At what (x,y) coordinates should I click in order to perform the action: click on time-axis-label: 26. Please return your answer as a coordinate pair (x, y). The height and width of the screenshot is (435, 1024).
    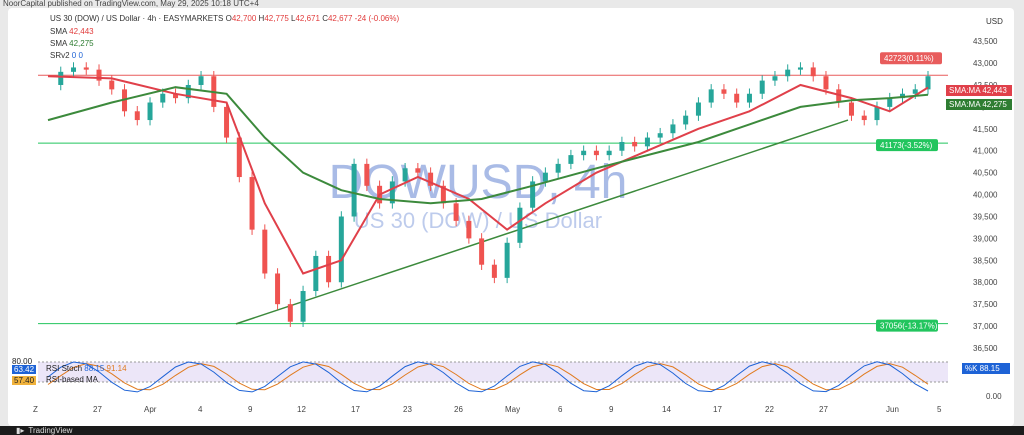
    Looking at the image, I should click on (458, 409).